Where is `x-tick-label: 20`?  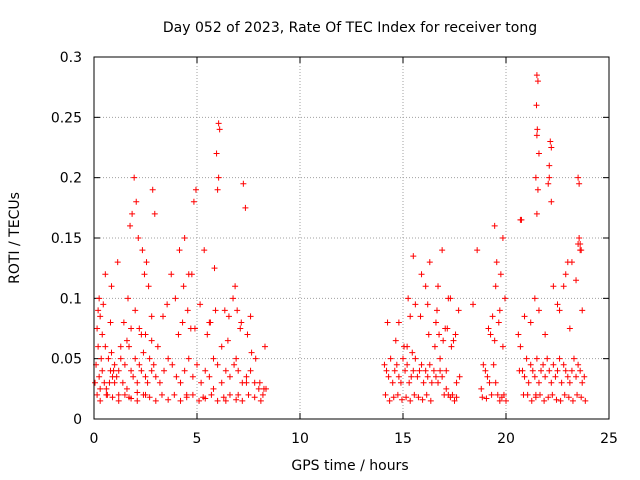
x-tick-label: 20 is located at coordinates (506, 439).